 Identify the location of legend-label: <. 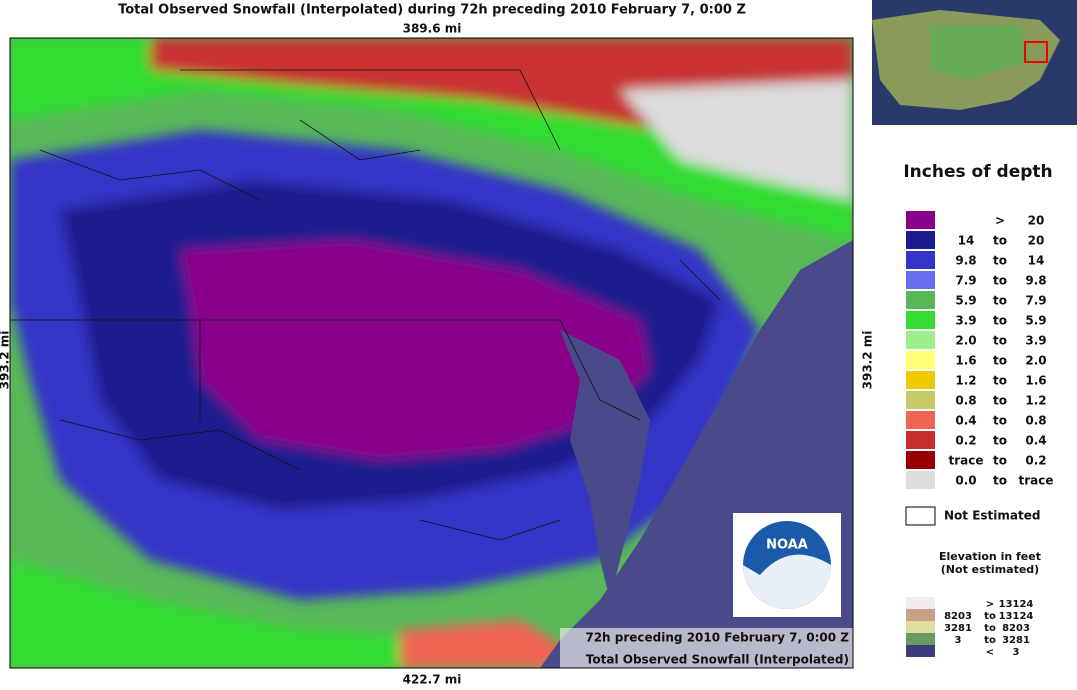
(990, 652).